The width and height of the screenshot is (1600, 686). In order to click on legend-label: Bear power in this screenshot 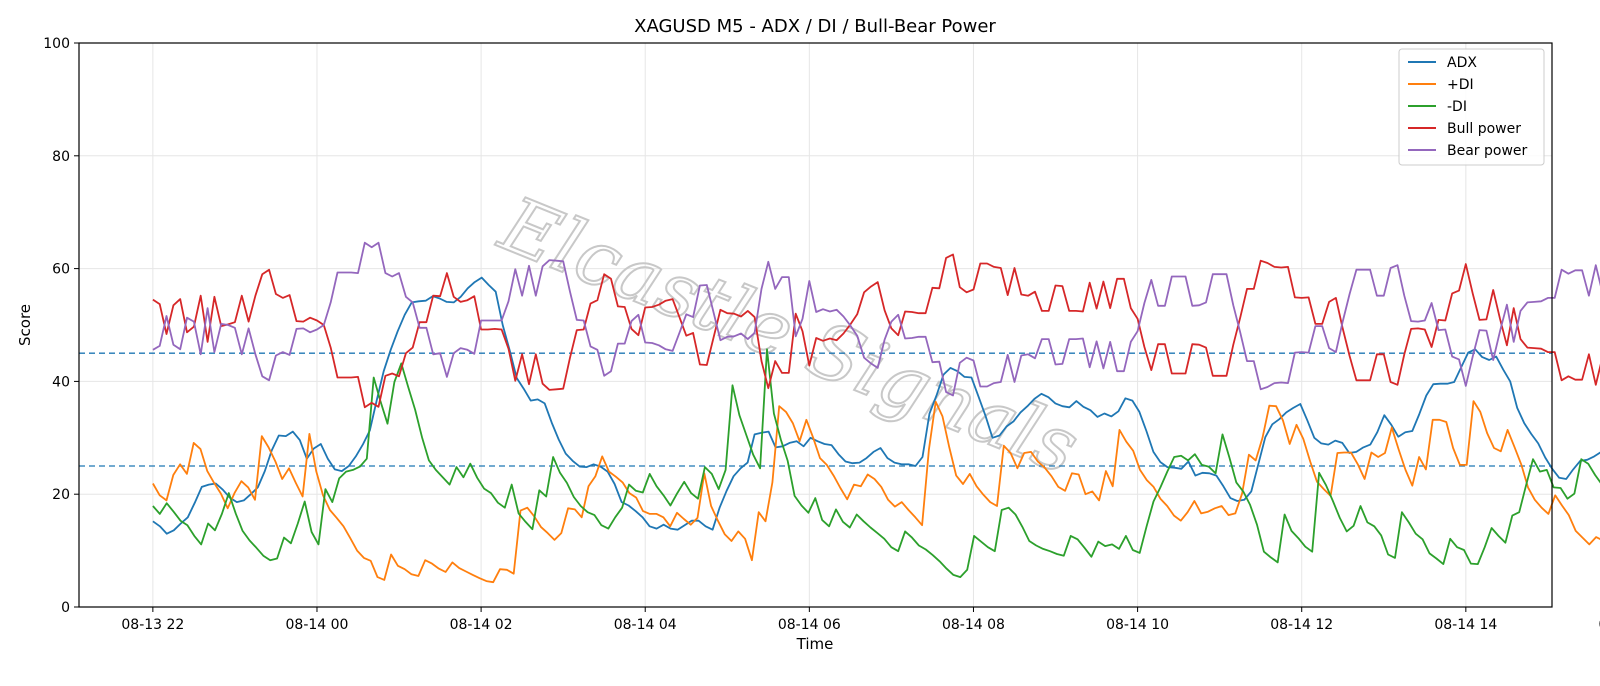, I will do `click(1487, 151)`.